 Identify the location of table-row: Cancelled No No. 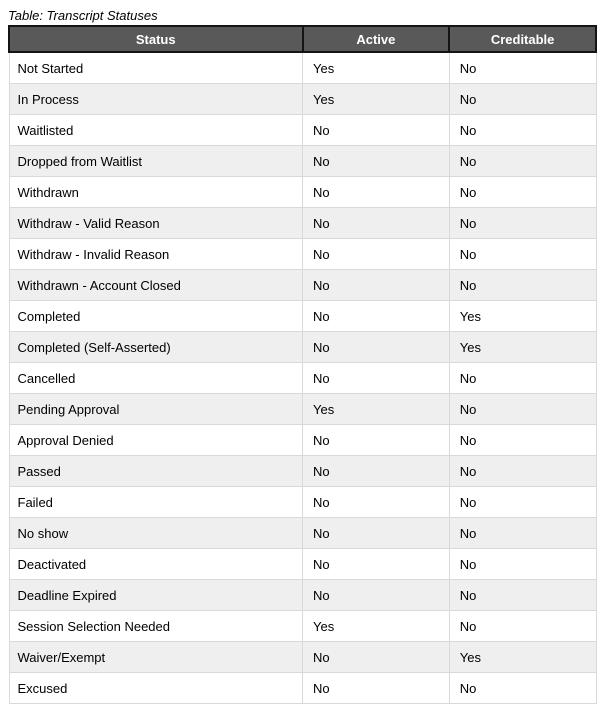
(302, 378).